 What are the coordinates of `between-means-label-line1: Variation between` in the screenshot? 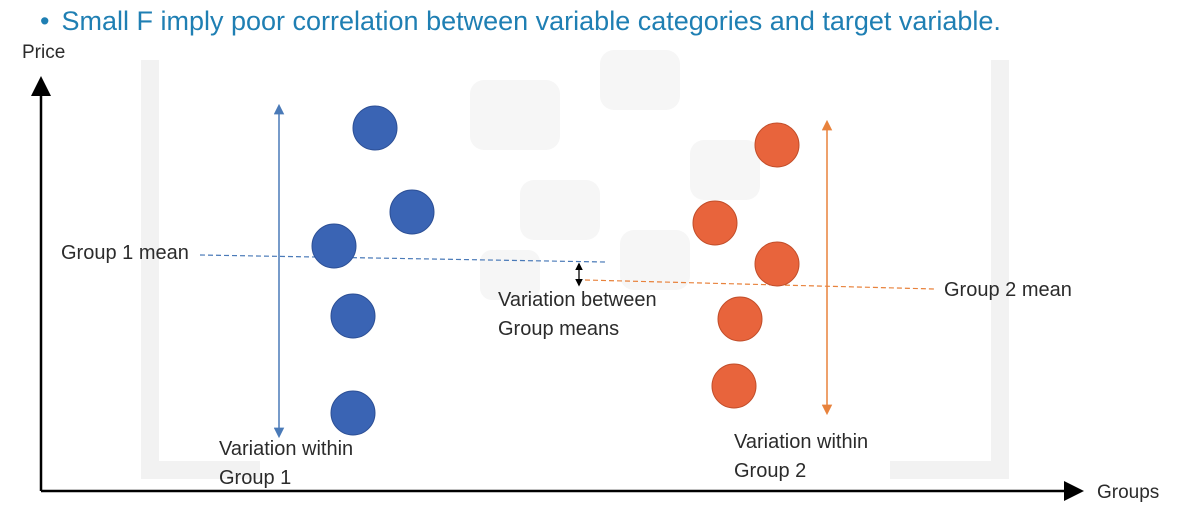 It's located at (577, 300).